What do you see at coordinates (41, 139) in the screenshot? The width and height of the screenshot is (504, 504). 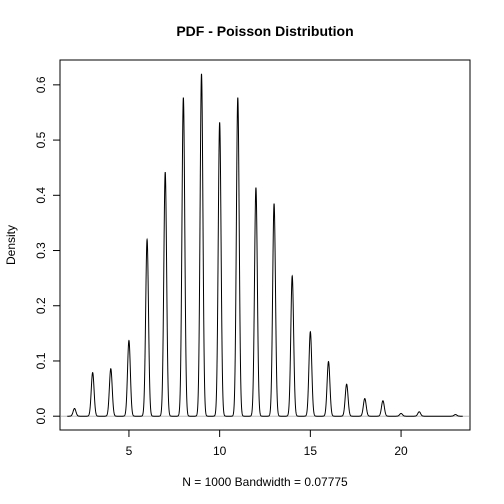 I see `y-tick-label: 0.5` at bounding box center [41, 139].